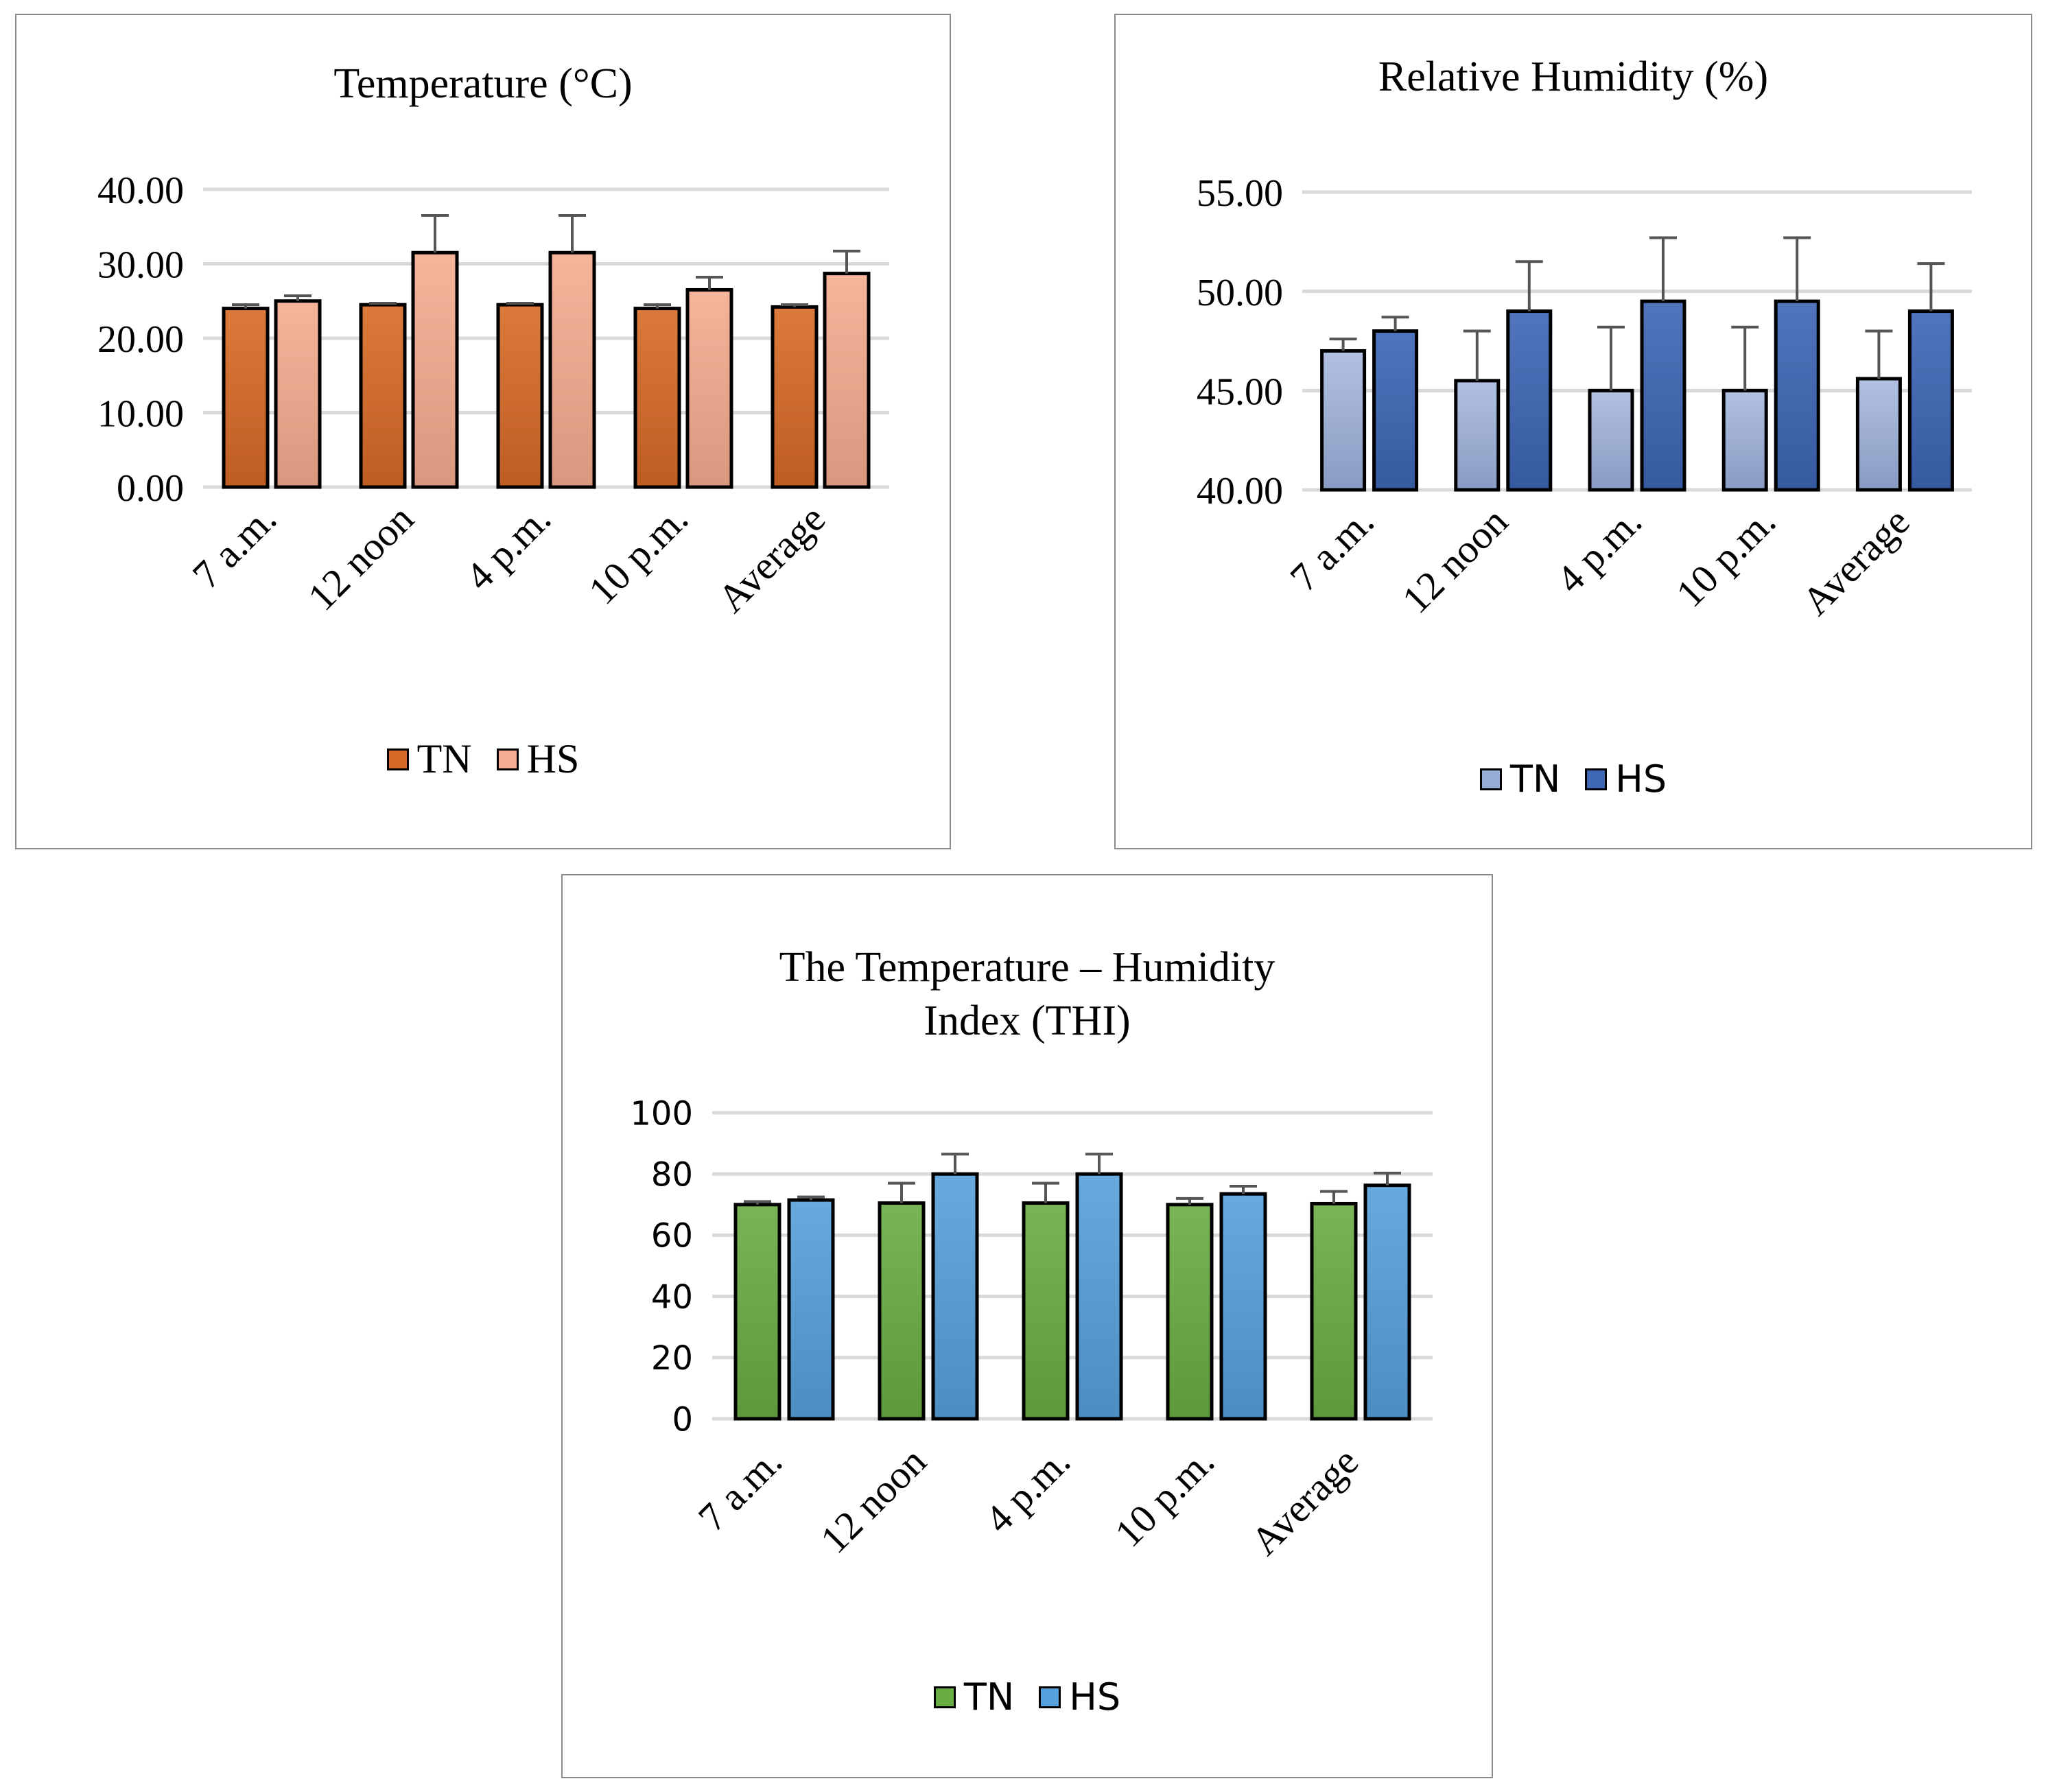 This screenshot has height=1792, width=2046. Describe the element at coordinates (672, 1297) in the screenshot. I see `y-tick-label: 40` at that location.